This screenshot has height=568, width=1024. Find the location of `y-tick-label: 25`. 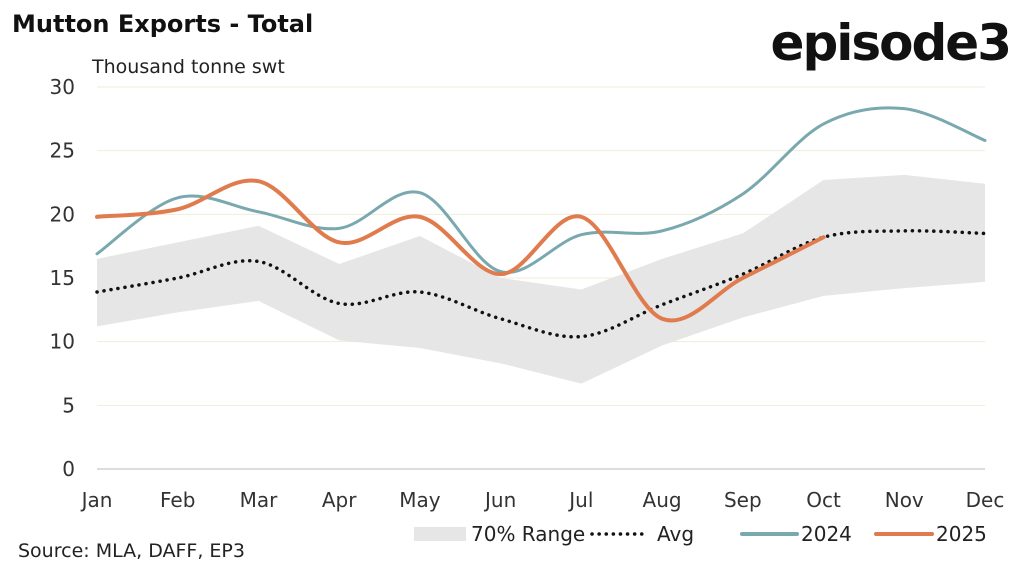

y-tick-label: 25 is located at coordinates (62, 151).